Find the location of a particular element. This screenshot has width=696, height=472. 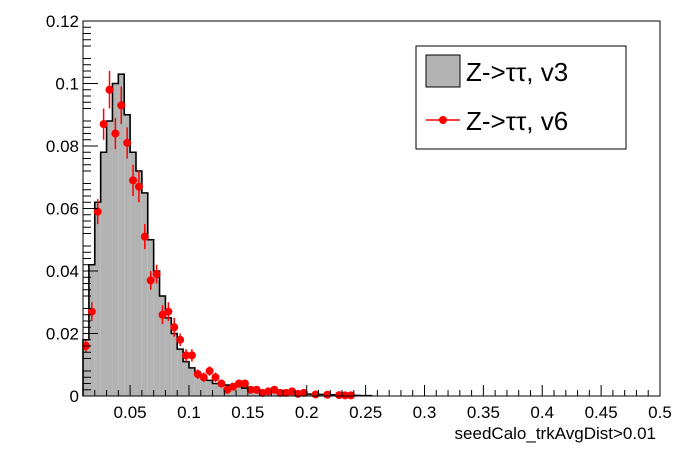

y-tick-label: 0.12 is located at coordinates (62, 21).